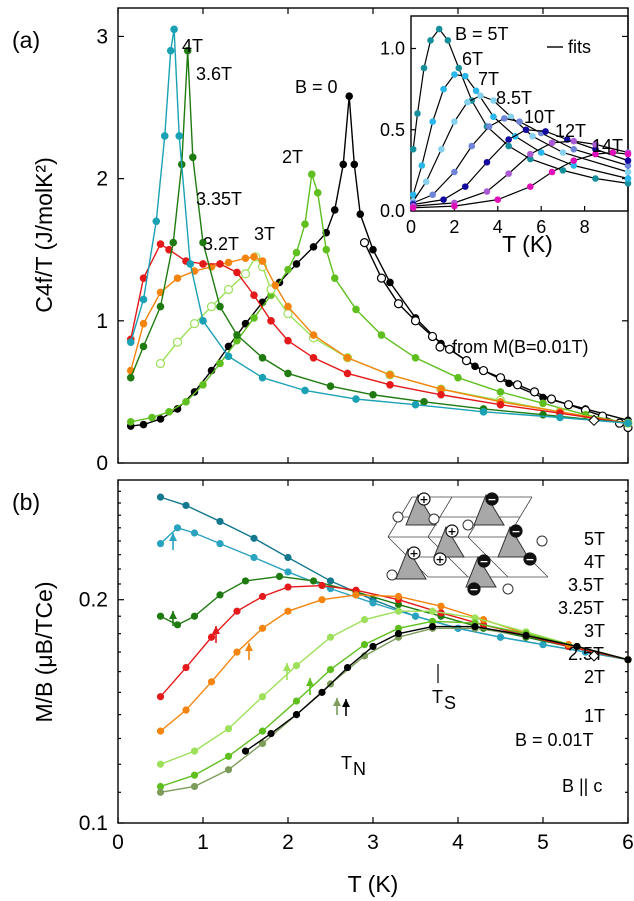 The height and width of the screenshot is (901, 634). What do you see at coordinates (594, 716) in the screenshot?
I see `panel-b-curve-label: 1T` at bounding box center [594, 716].